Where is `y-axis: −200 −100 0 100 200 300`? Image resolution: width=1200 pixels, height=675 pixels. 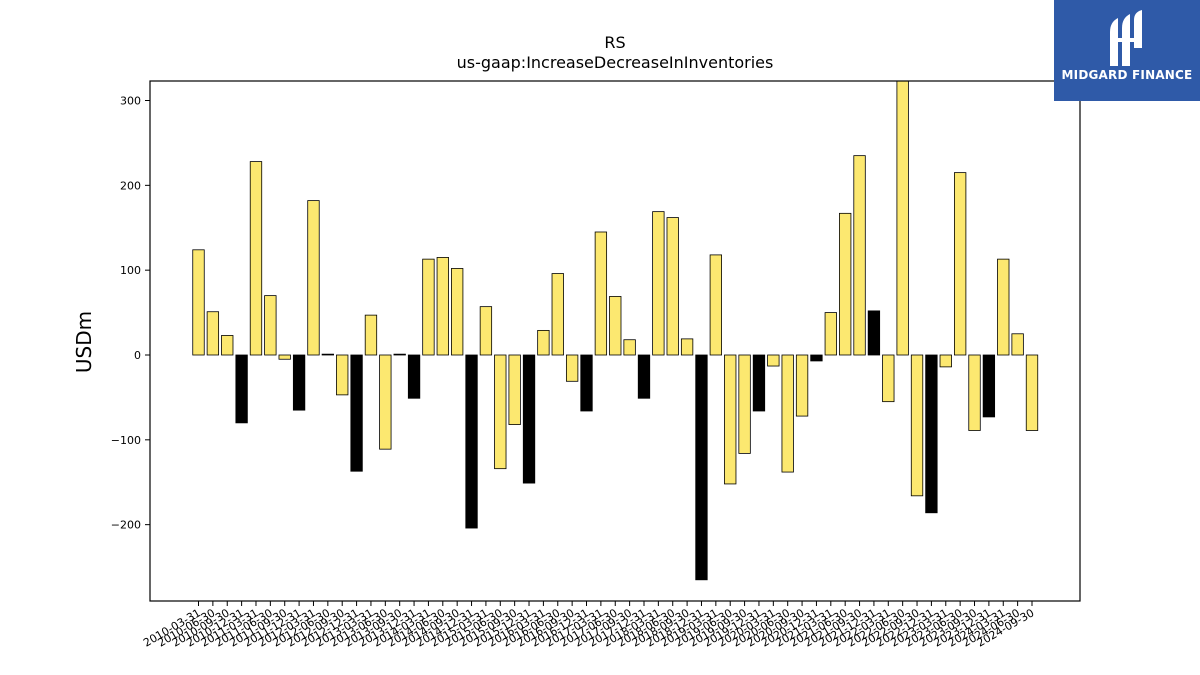
y-axis: −200 −100 0 100 200 300 is located at coordinates (130, 313).